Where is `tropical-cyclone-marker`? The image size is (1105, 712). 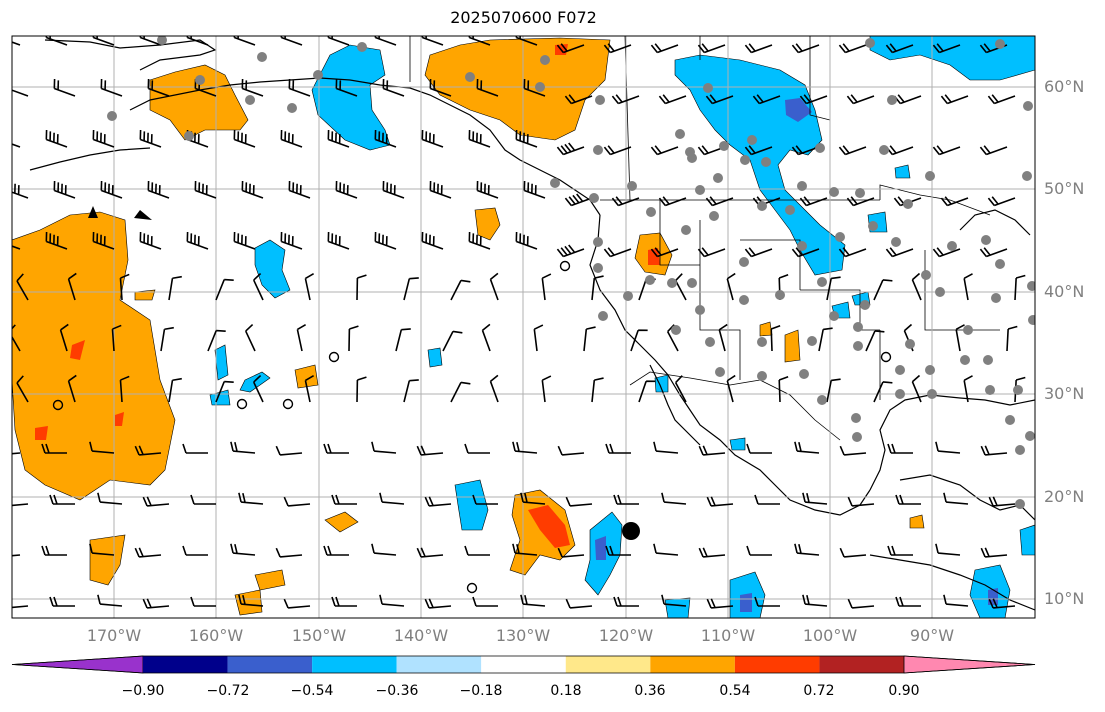
tropical-cyclone-marker is located at coordinates (631, 531).